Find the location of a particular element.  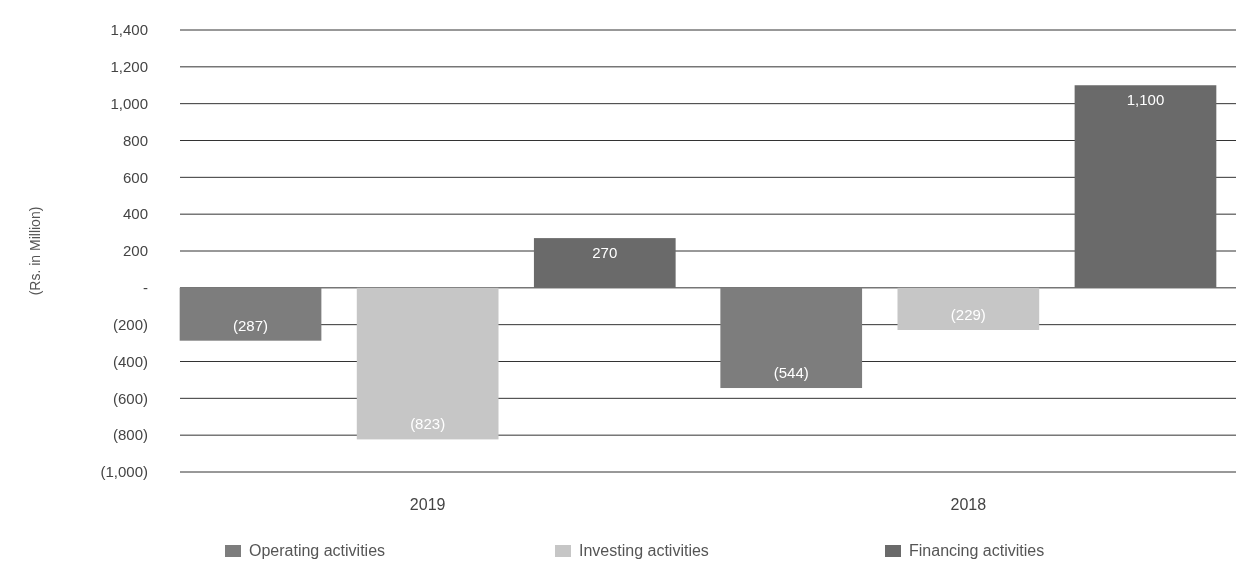

data-label: (229) is located at coordinates (968, 315).